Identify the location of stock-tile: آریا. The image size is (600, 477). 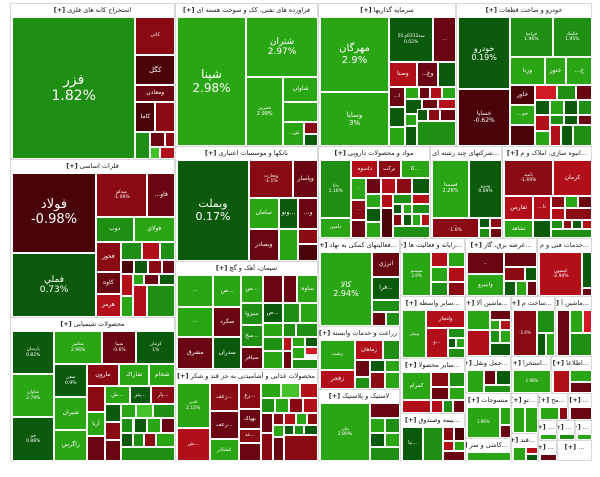
(96, 424).